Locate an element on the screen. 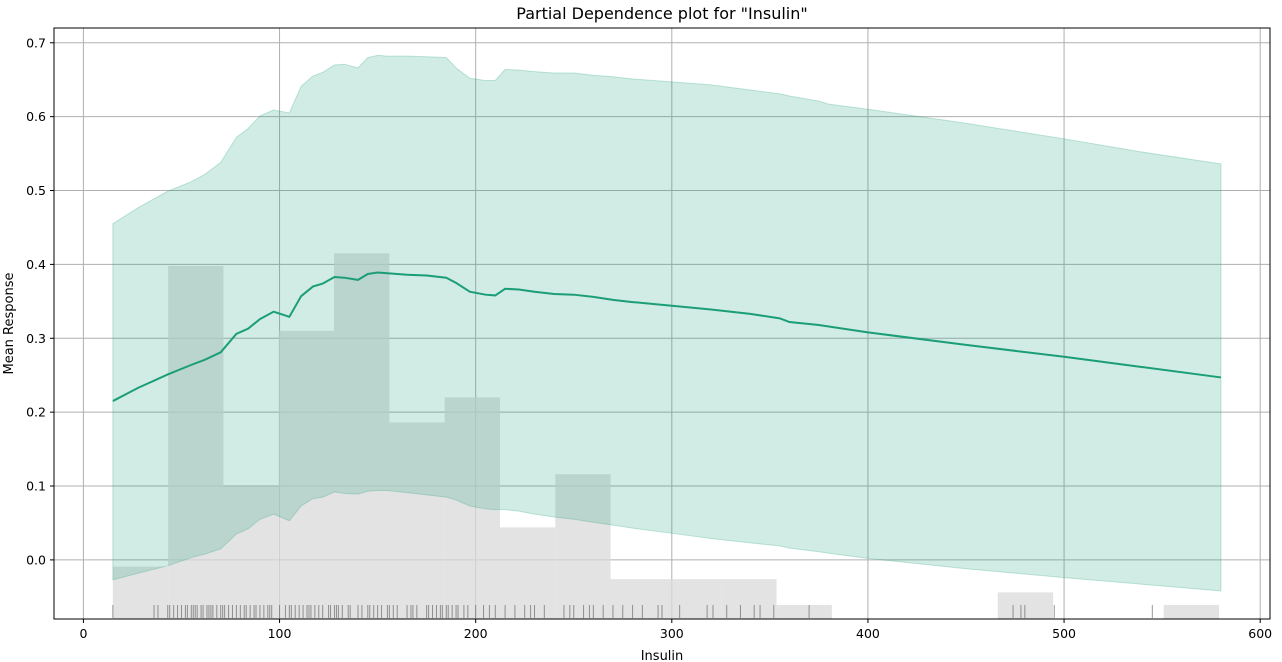 This screenshot has height=662, width=1282. x-tick-label: 400 is located at coordinates (868, 633).